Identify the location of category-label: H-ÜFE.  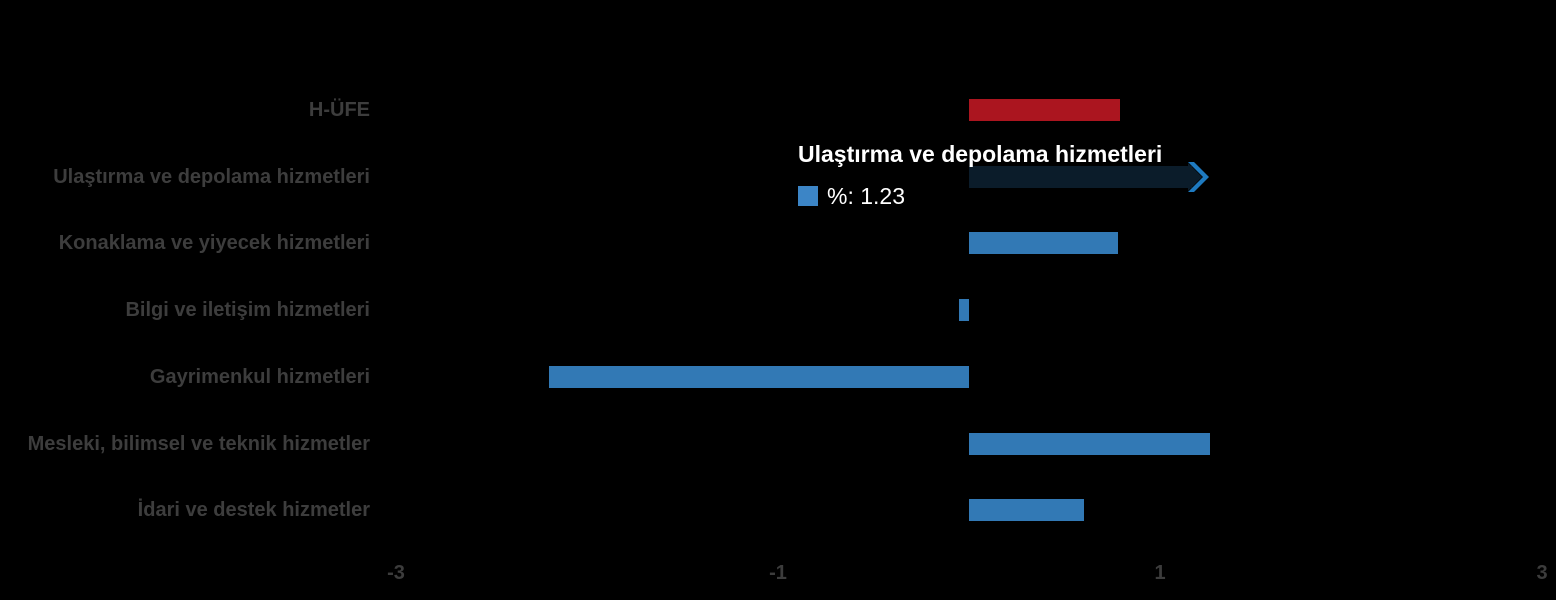
(339, 110).